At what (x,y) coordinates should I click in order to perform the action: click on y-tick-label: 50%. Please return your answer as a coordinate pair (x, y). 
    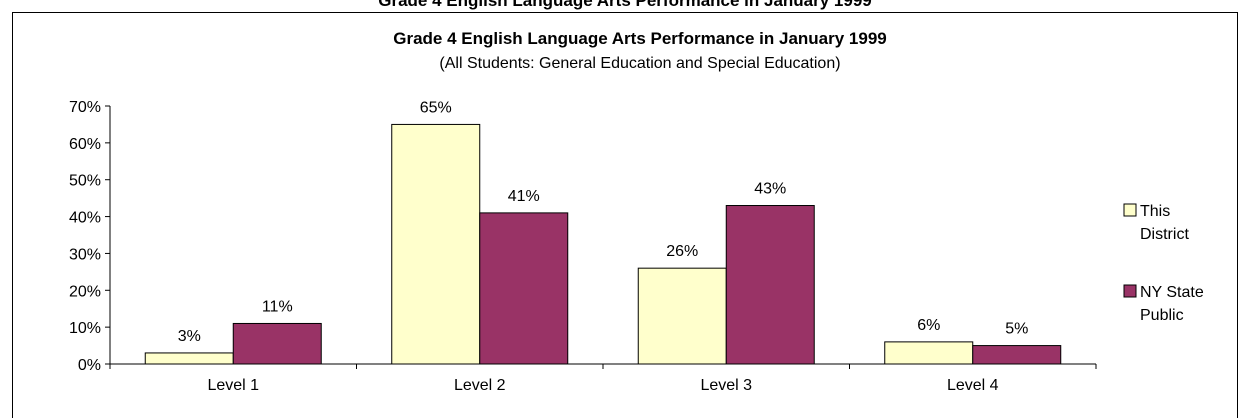
    Looking at the image, I should click on (85, 181).